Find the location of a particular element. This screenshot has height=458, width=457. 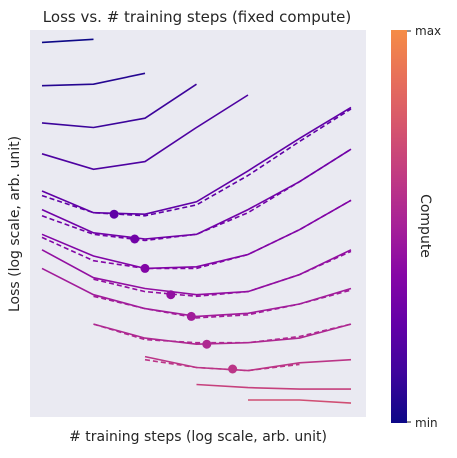

optima-points-layer is located at coordinates (173, 291).